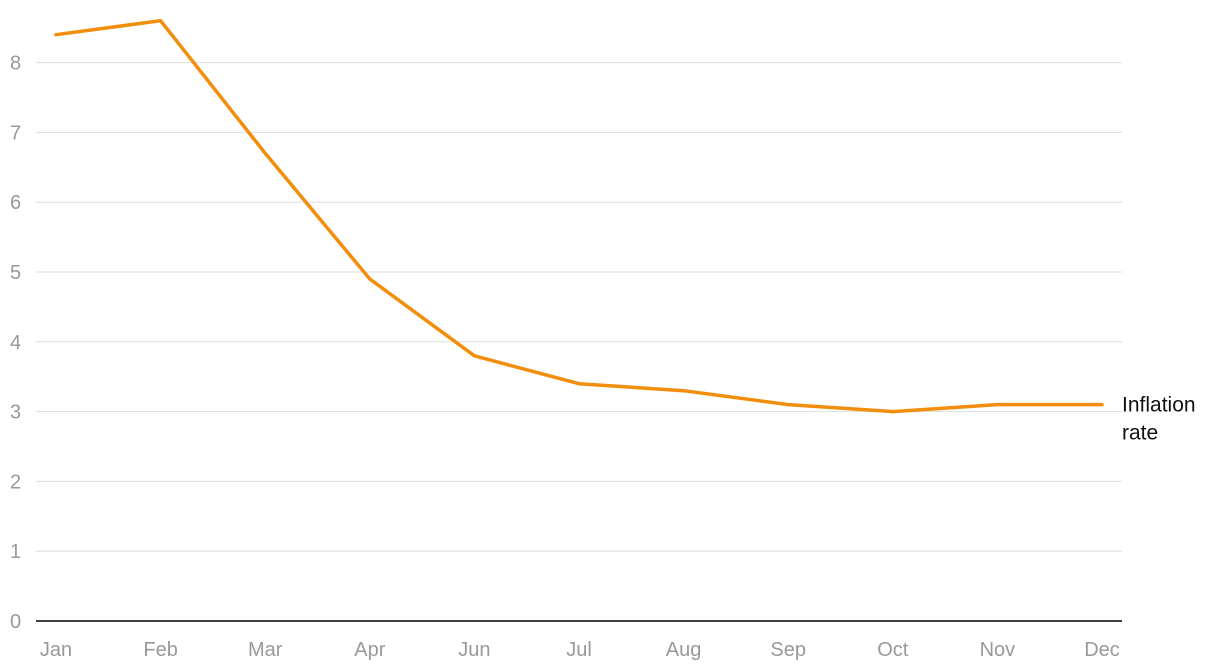 This screenshot has height=672, width=1220. What do you see at coordinates (788, 650) in the screenshot?
I see `x-tick-label: Sep` at bounding box center [788, 650].